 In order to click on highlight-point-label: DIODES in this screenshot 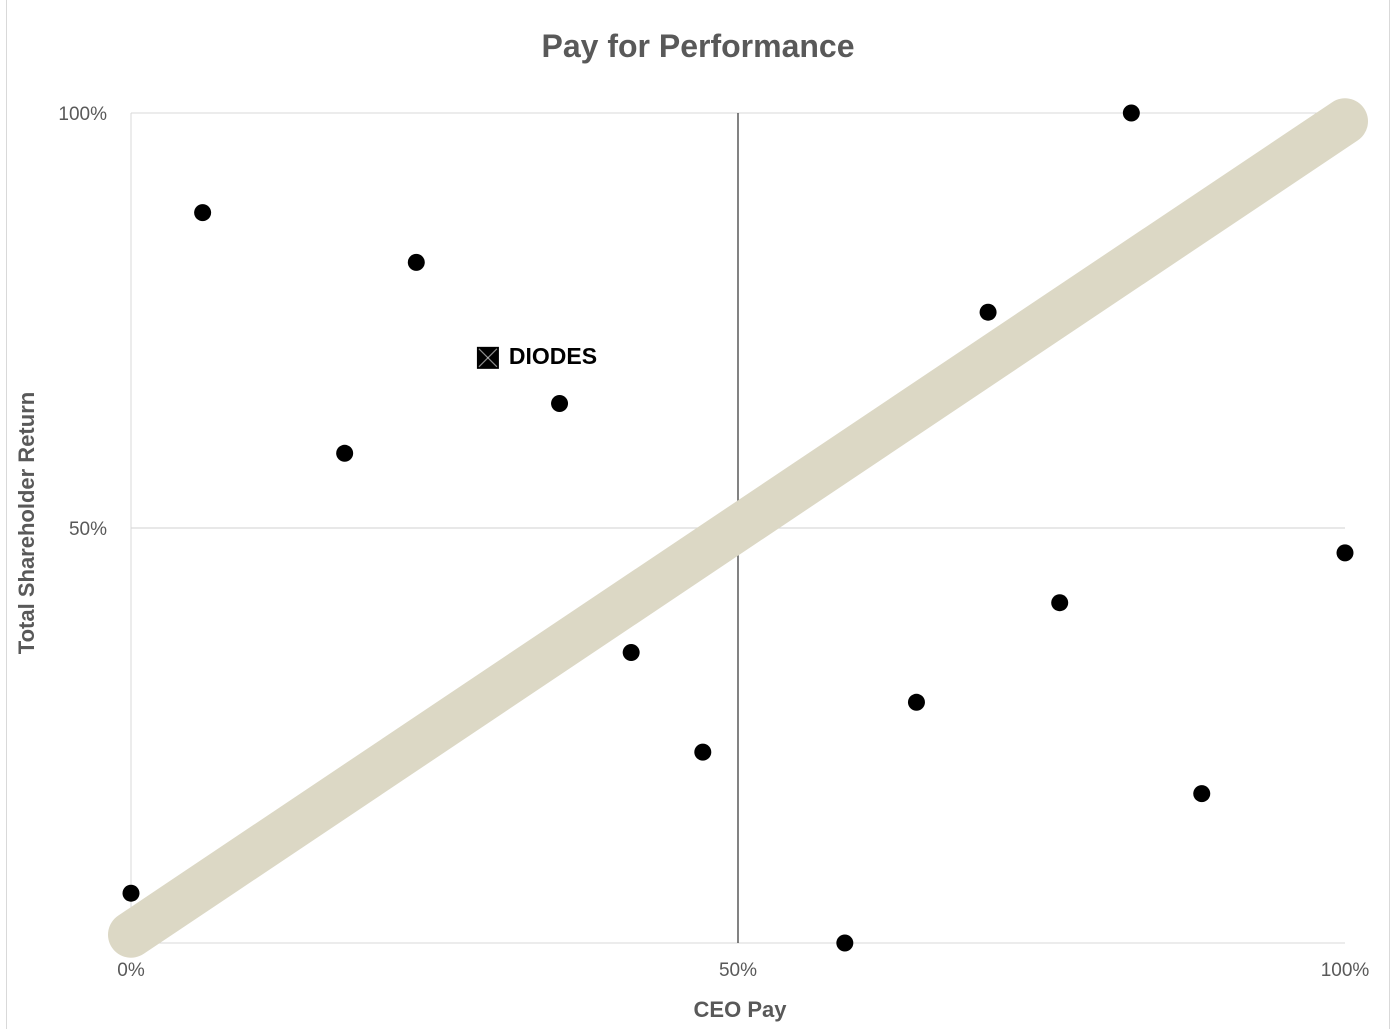, I will do `click(553, 356)`.